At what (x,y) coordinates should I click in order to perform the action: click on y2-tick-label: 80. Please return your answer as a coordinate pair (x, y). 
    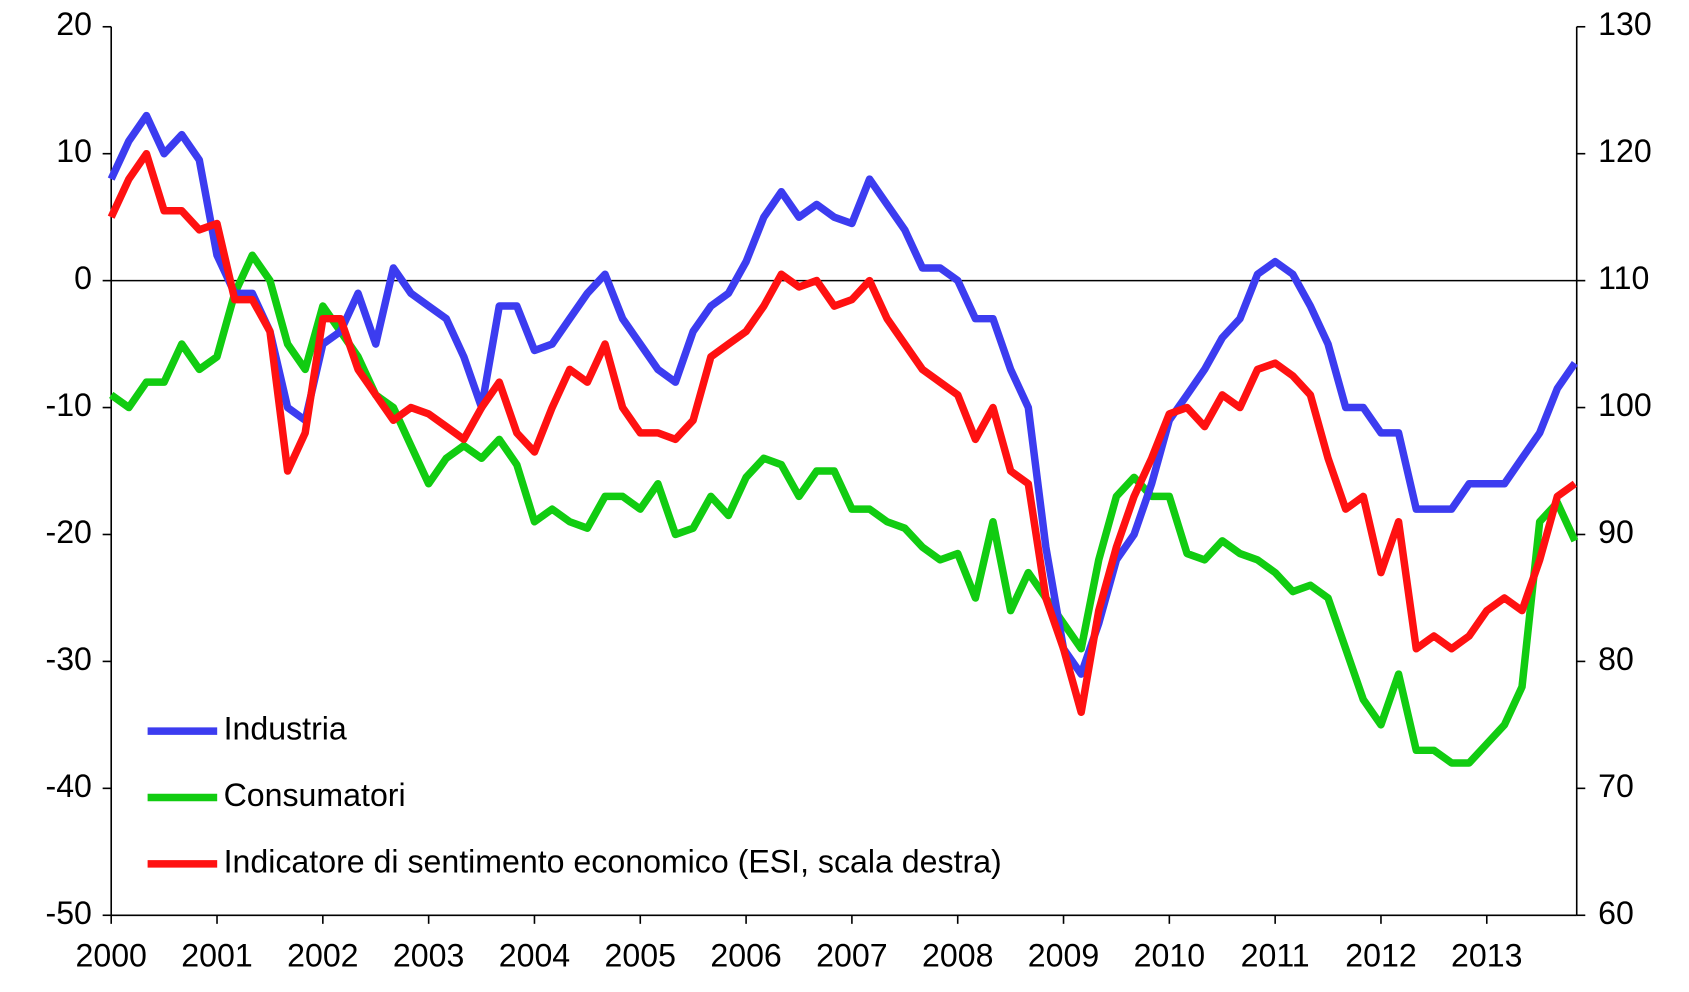
    Looking at the image, I should click on (1616, 659).